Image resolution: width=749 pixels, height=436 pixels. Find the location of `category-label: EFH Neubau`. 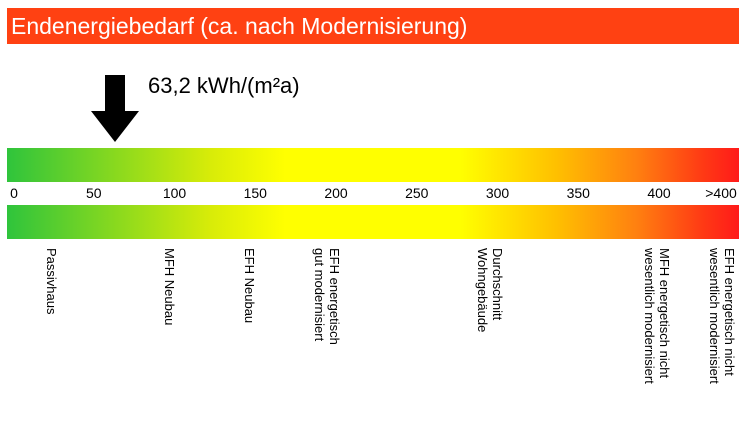

category-label: EFH Neubau is located at coordinates (249, 286).